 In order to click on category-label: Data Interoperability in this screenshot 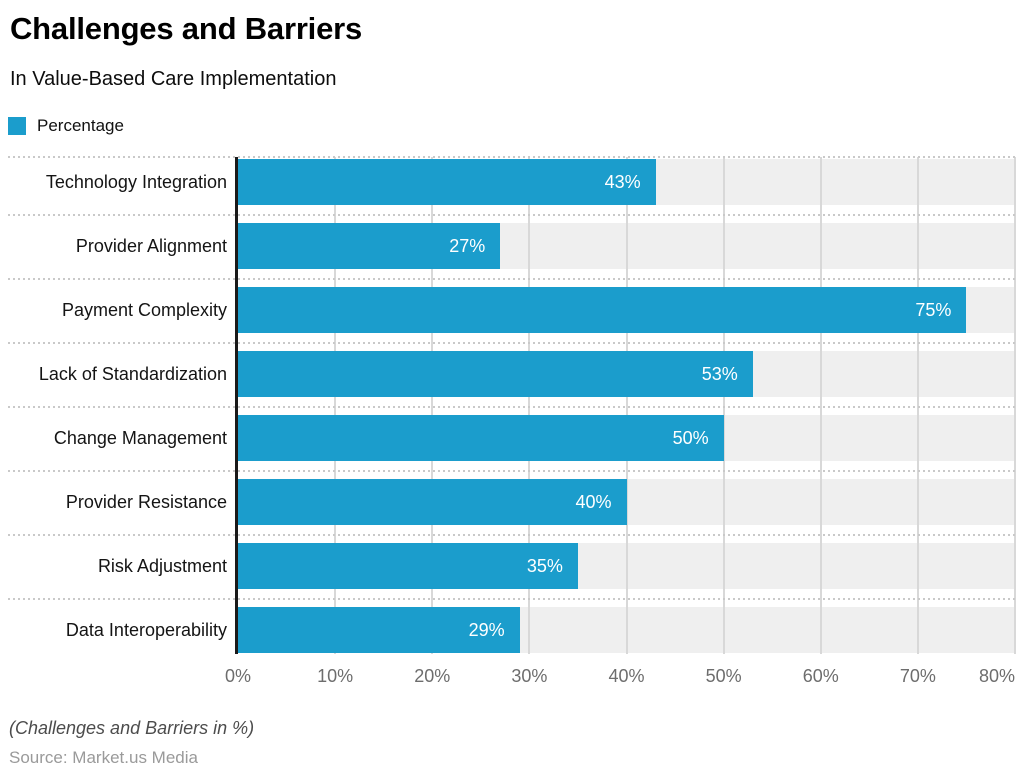, I will do `click(146, 630)`.